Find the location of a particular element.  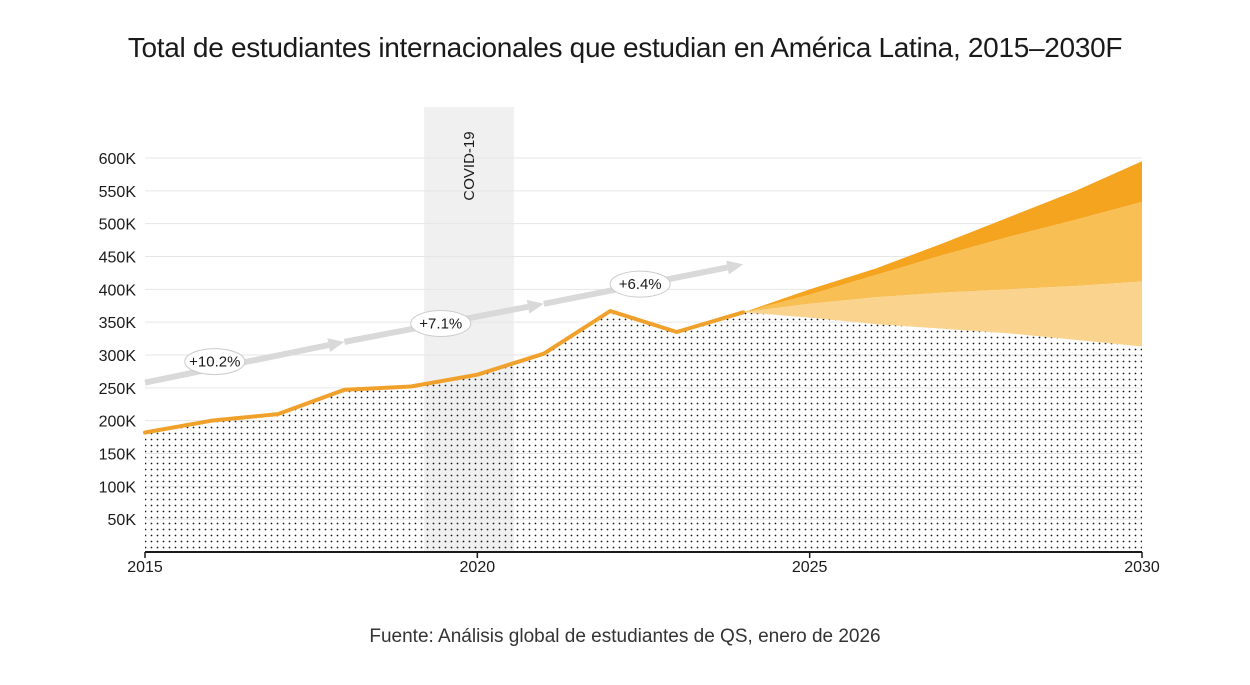

growth-label: +6.4% is located at coordinates (640, 284).